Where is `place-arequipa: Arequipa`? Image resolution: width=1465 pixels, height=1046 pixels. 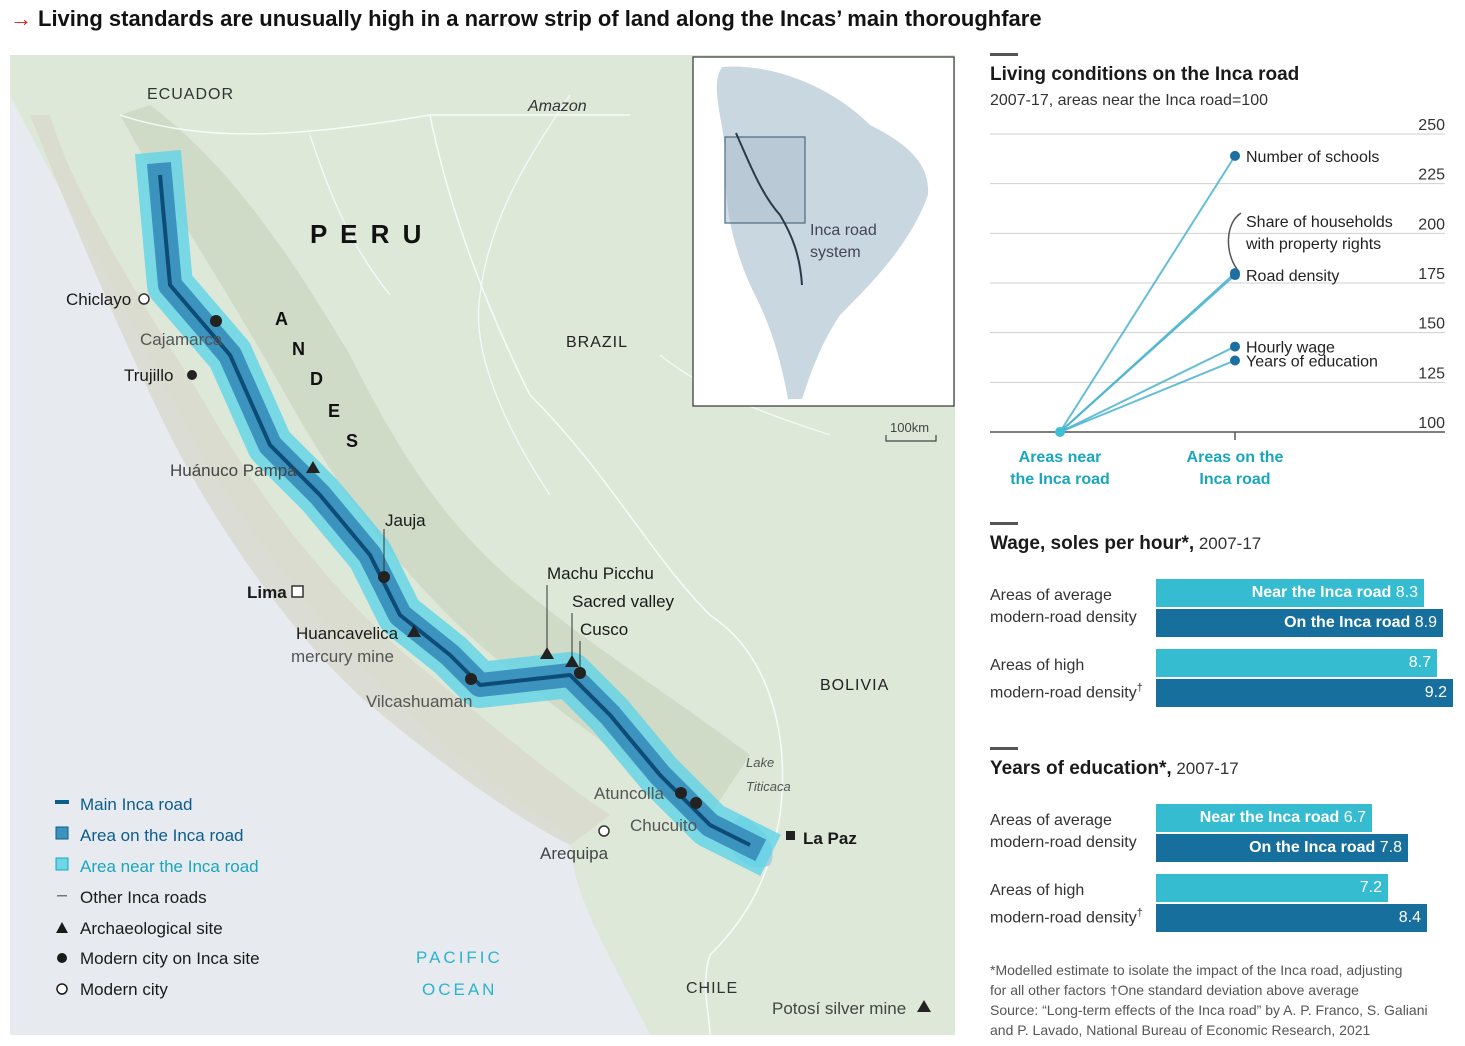 place-arequipa: Arequipa is located at coordinates (574, 853).